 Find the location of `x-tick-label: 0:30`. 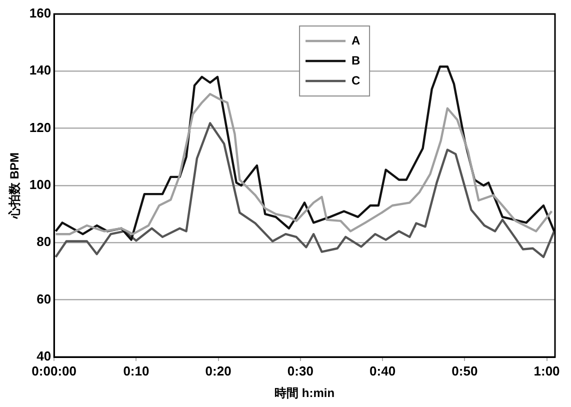

x-tick-label: 0:30 is located at coordinates (300, 370).